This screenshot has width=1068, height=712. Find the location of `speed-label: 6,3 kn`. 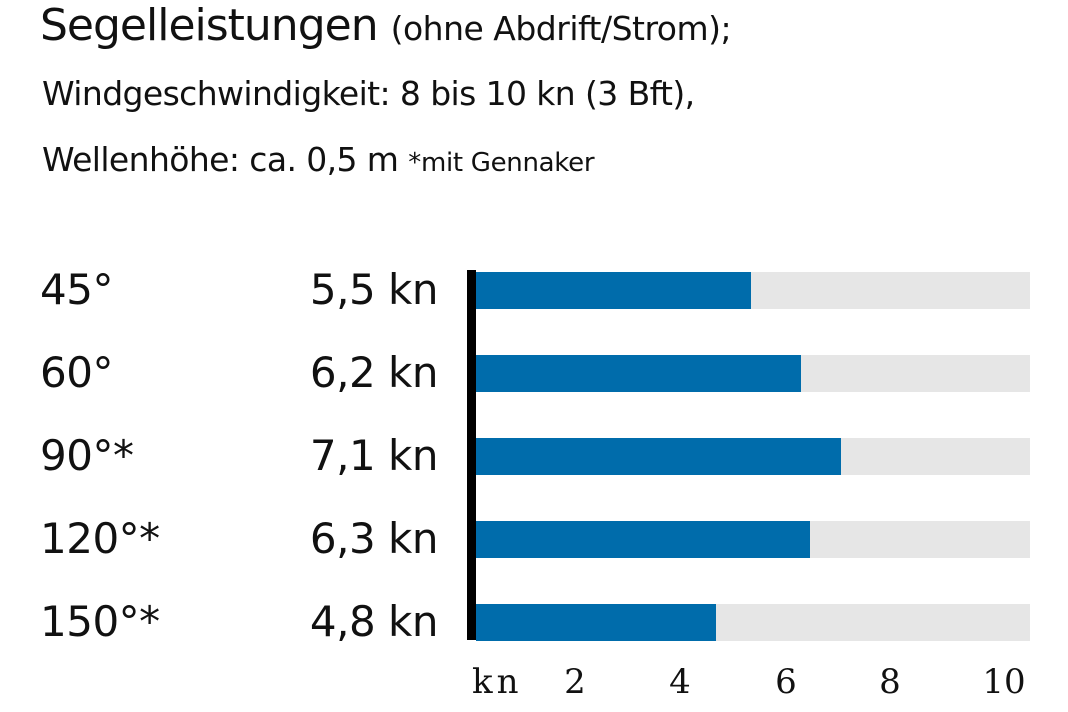

speed-label: 6,3 kn is located at coordinates (374, 538).